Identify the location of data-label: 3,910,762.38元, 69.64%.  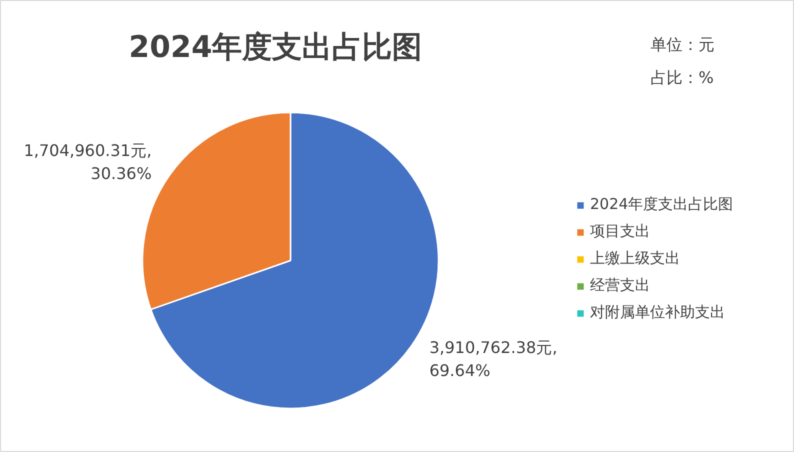
(493, 359).